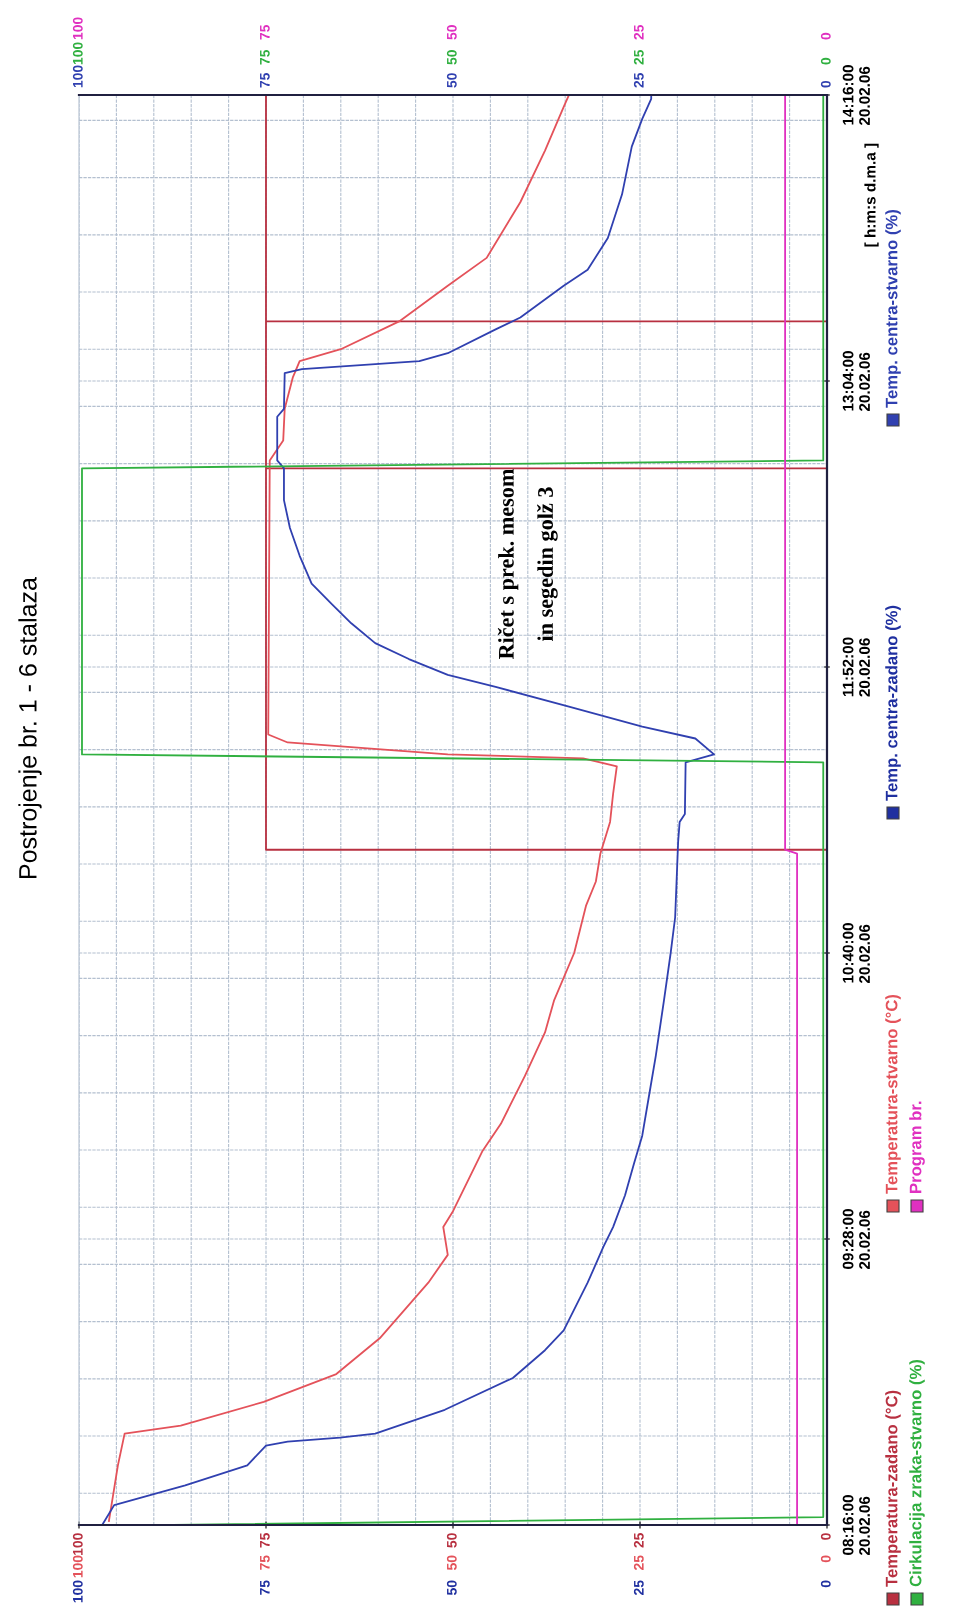 This screenshot has height=1619, width=969. What do you see at coordinates (825, 84) in the screenshot?
I see `x-tick-label: 0` at bounding box center [825, 84].